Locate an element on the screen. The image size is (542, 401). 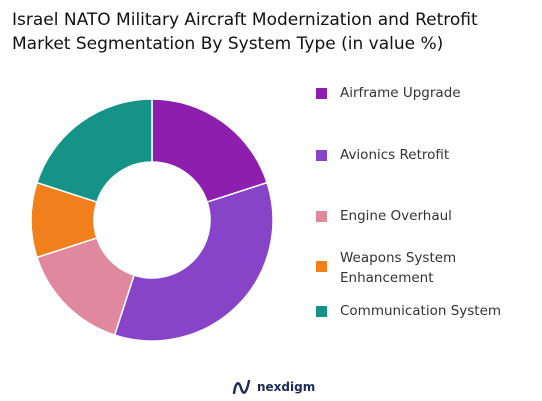
donut-slice-avionics-retrofit is located at coordinates (193, 261).